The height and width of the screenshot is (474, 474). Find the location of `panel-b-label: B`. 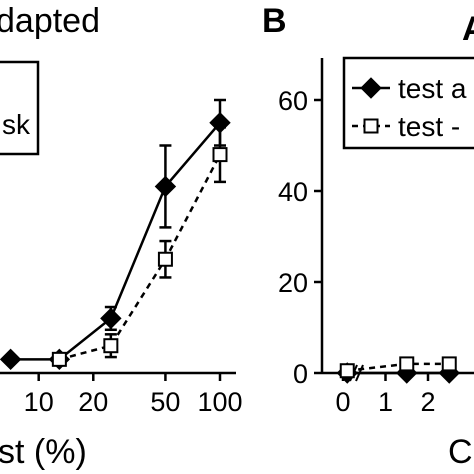

panel-b-label: B is located at coordinates (274, 21).